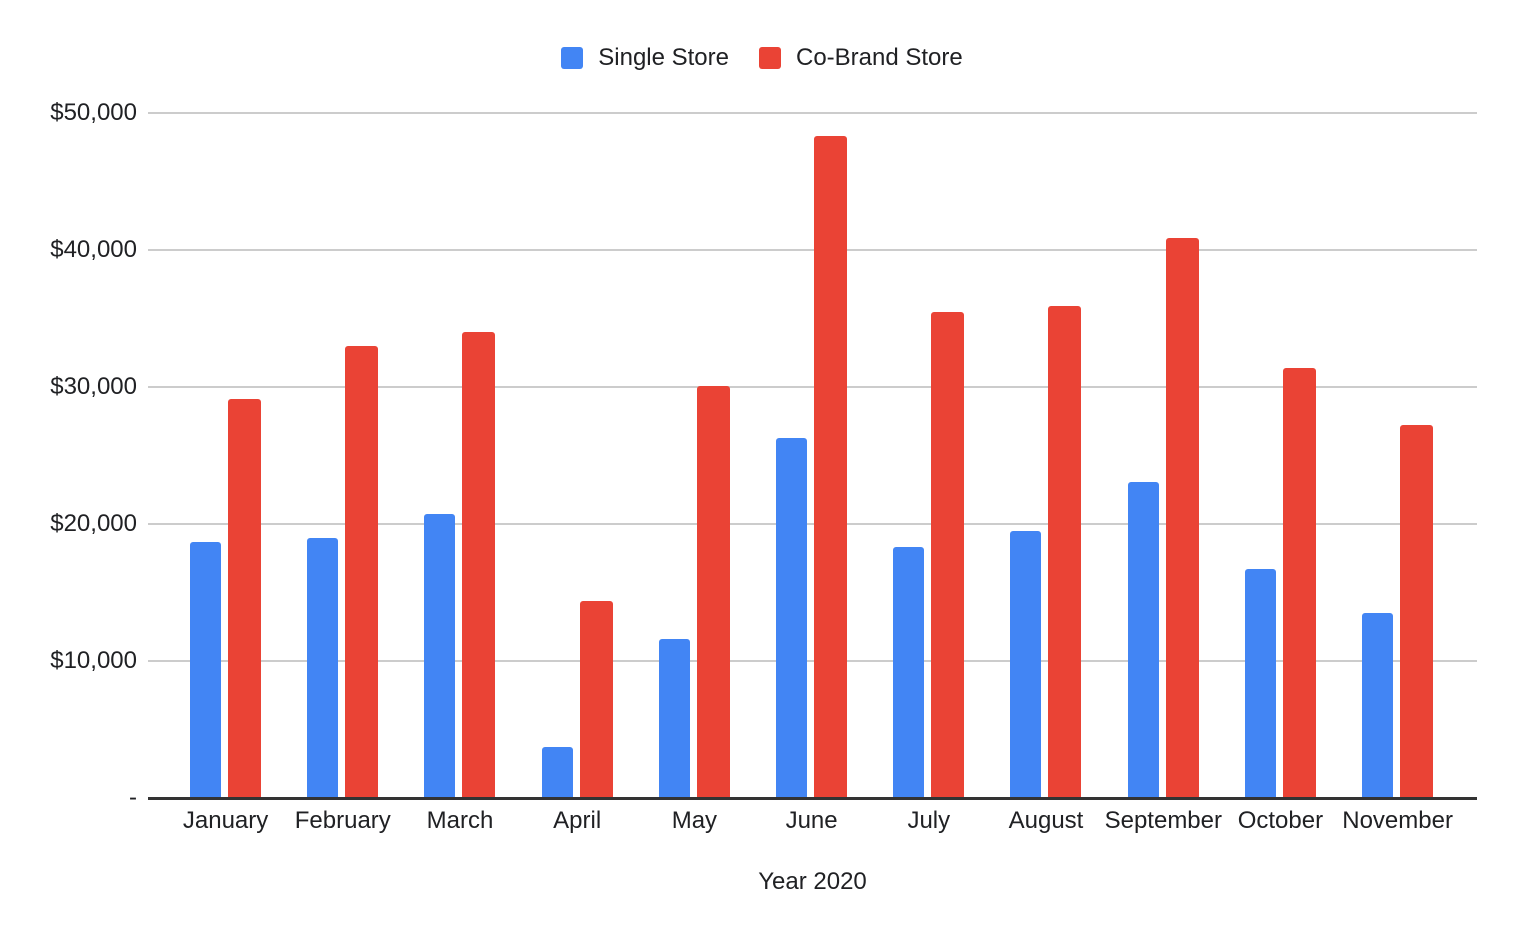  Describe the element at coordinates (245, 598) in the screenshot. I see `bar-co-brand-store-january` at that location.